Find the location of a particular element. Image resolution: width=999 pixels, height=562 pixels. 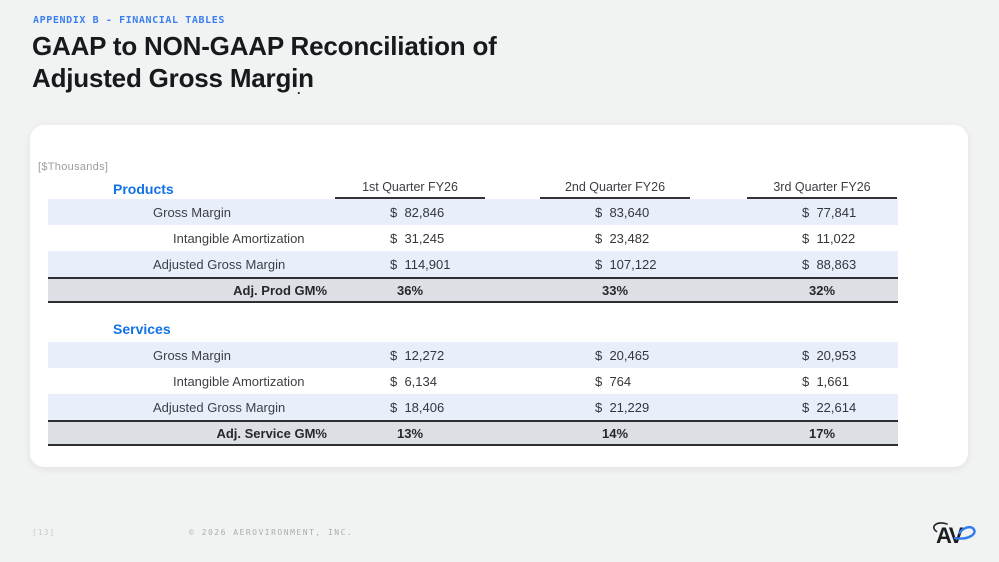

percent-value: 17% is located at coordinates (822, 433).